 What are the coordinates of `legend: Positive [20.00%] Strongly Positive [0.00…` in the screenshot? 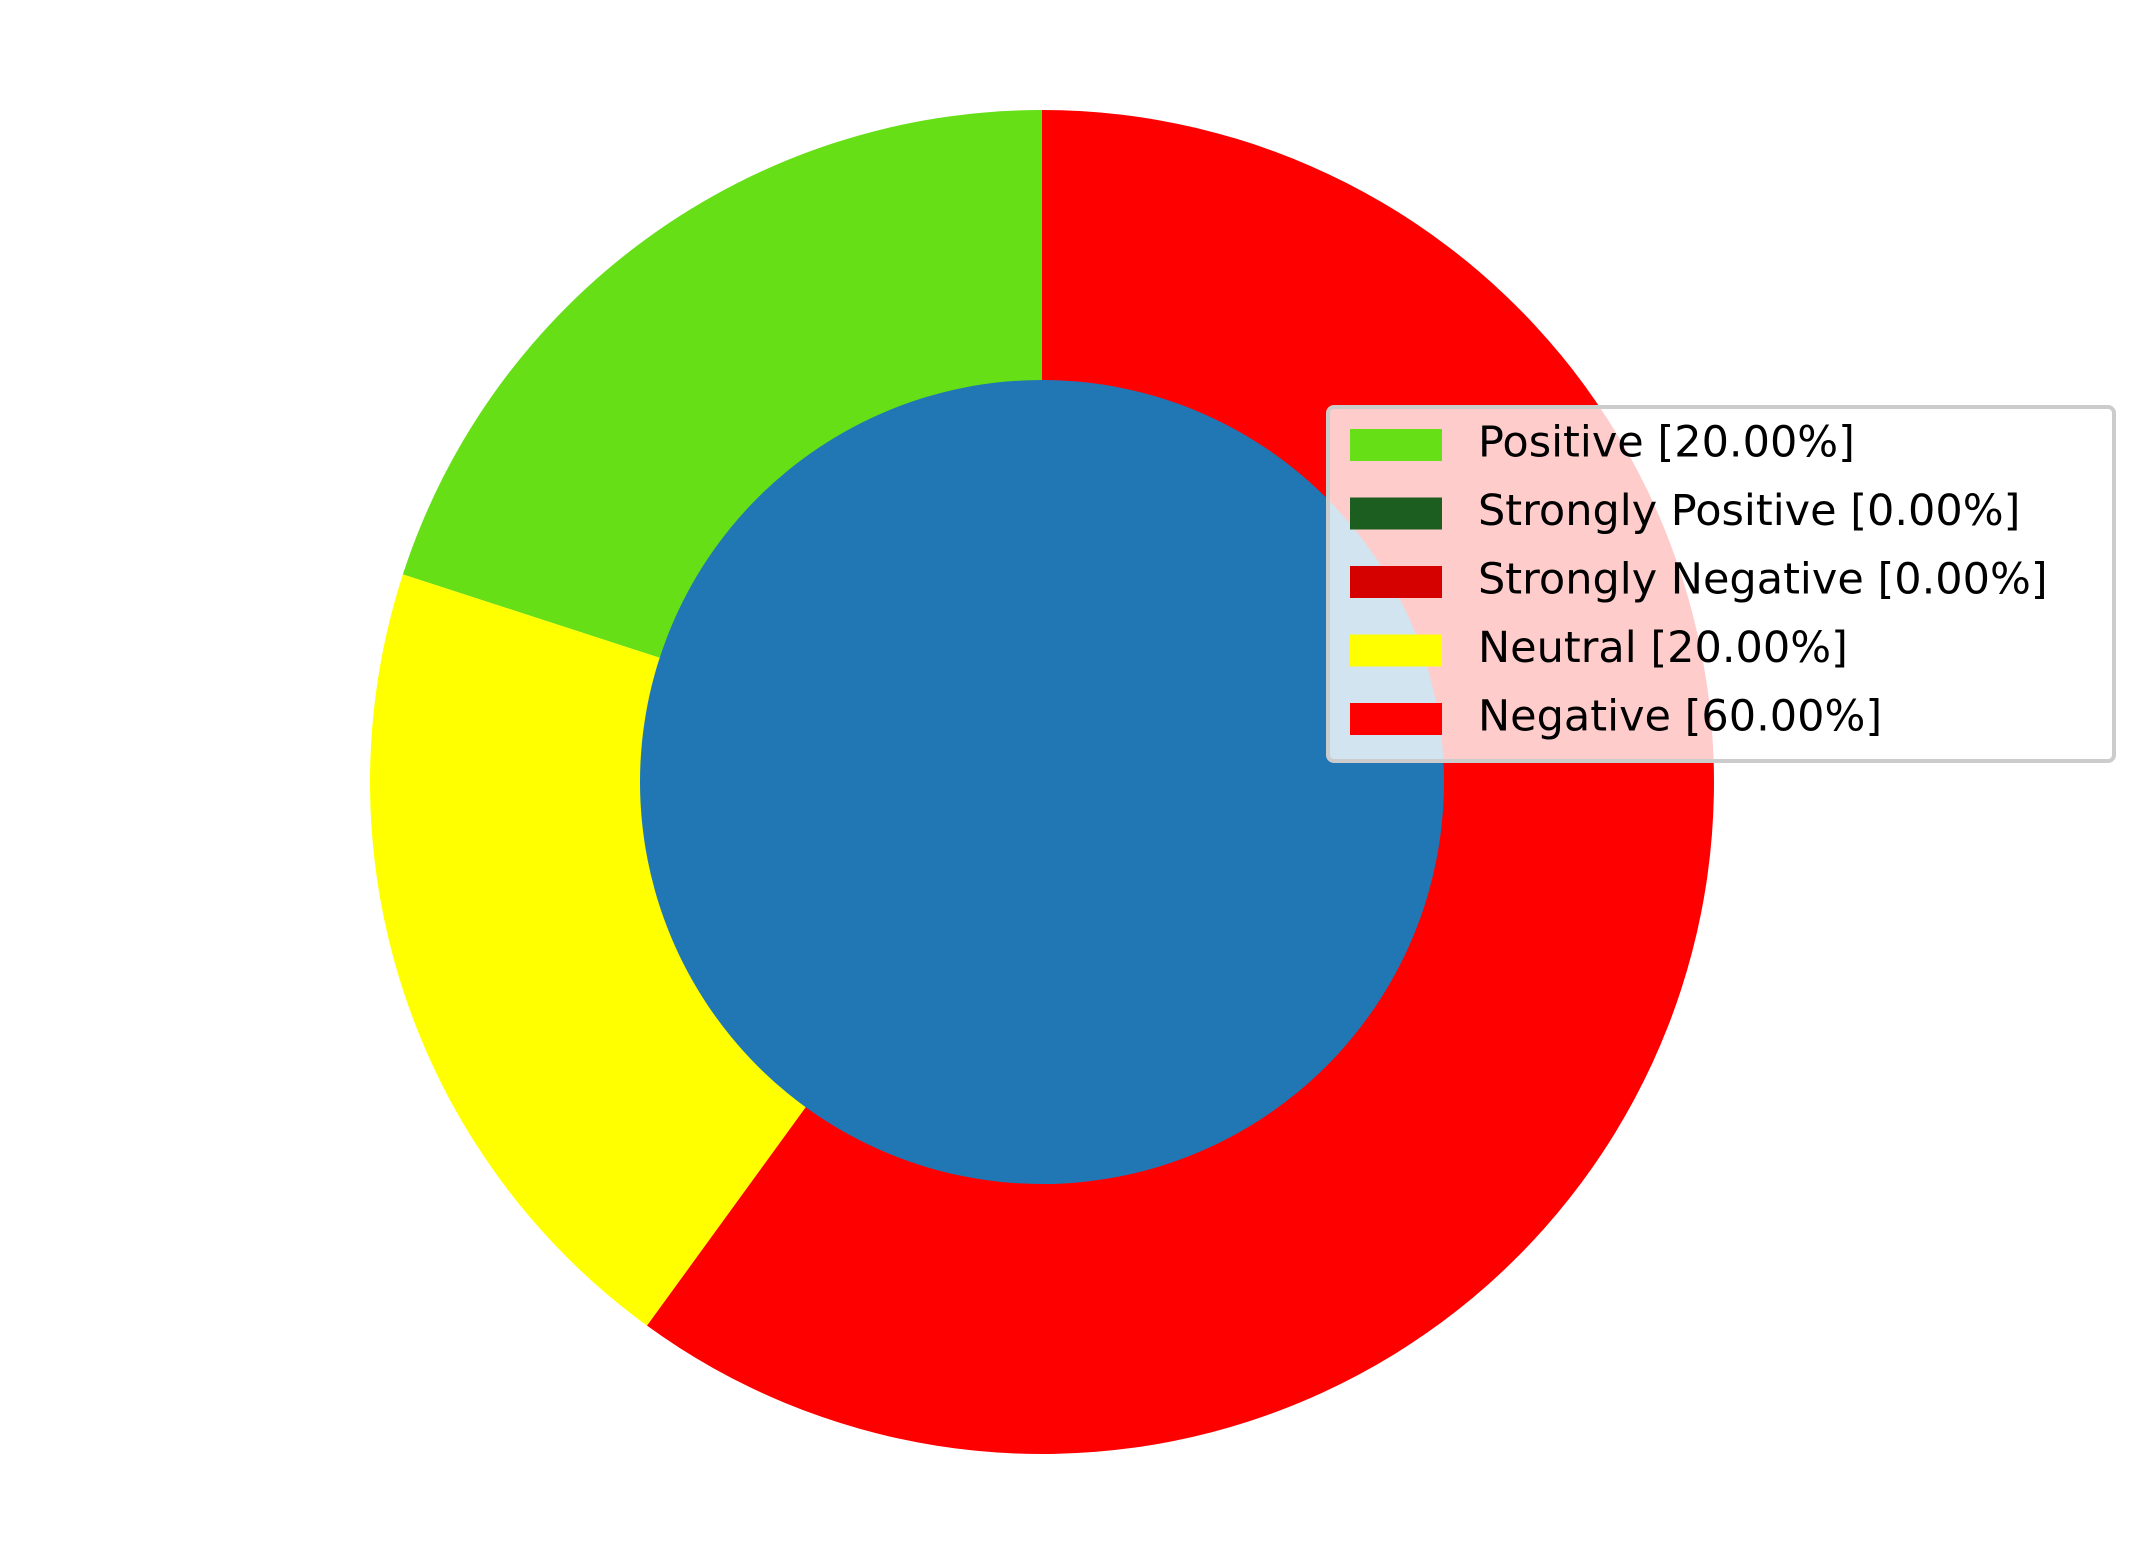 It's located at (1721, 584).